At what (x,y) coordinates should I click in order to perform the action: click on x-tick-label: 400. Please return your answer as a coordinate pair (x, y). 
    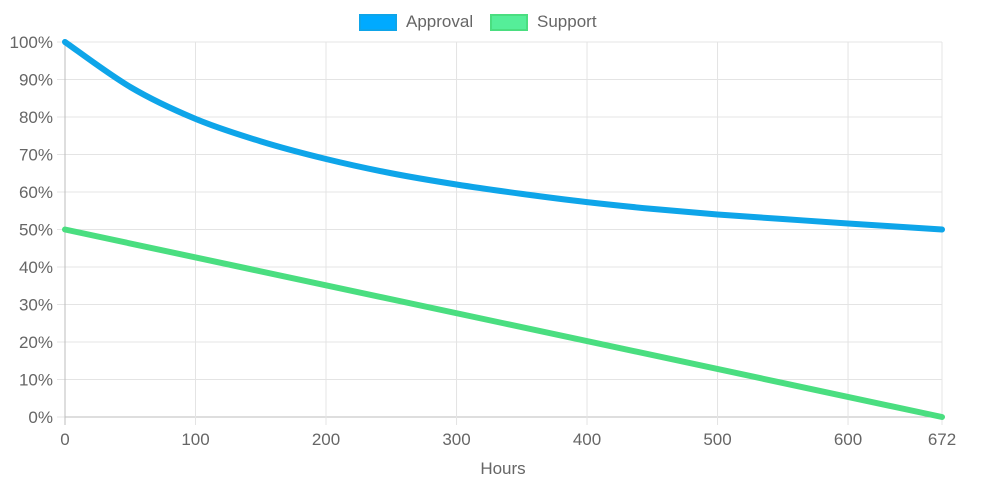
    Looking at the image, I should click on (587, 439).